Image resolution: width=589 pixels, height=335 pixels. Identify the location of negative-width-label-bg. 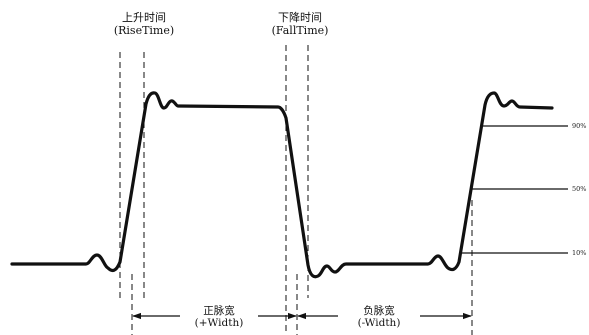
(379, 319).